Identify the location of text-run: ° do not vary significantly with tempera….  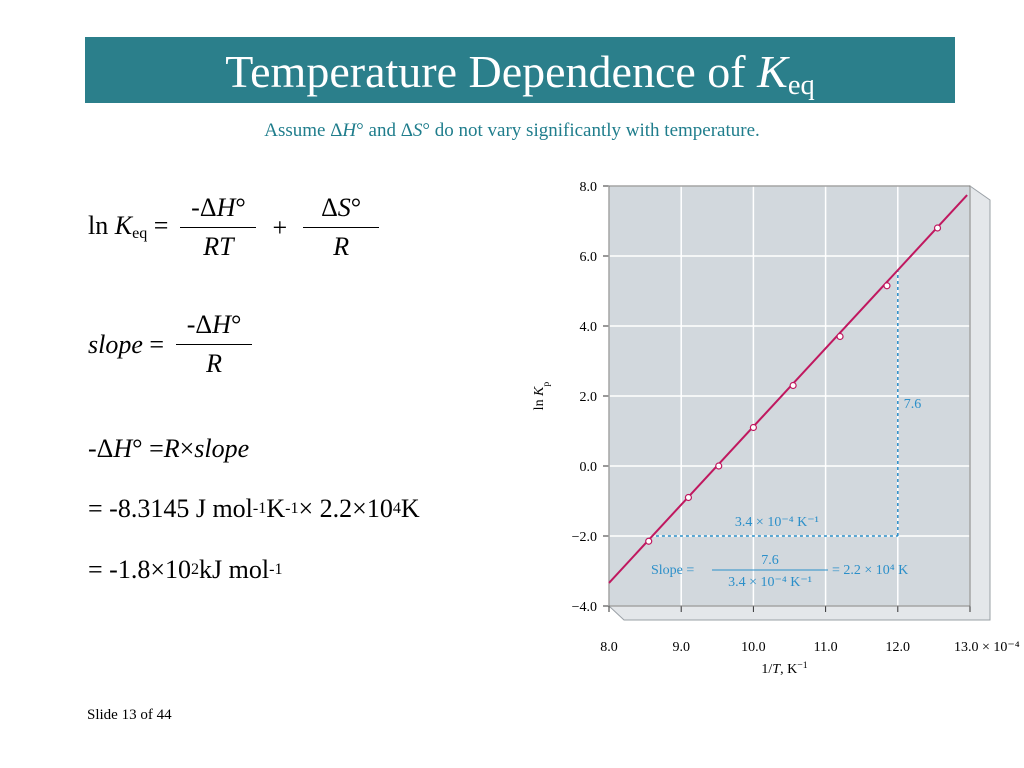
(591, 130).